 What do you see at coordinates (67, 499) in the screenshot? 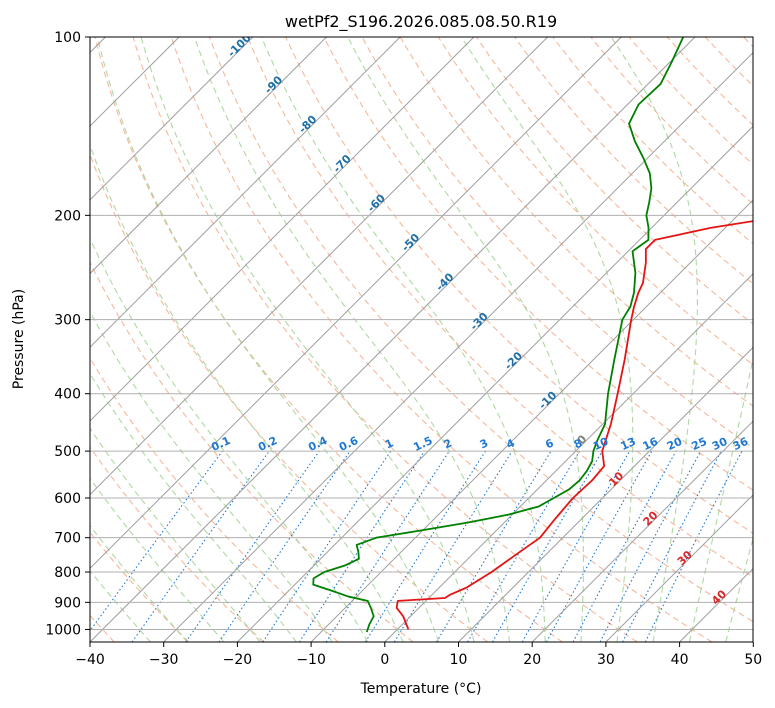
I see `y-tick-label: 600` at bounding box center [67, 499].